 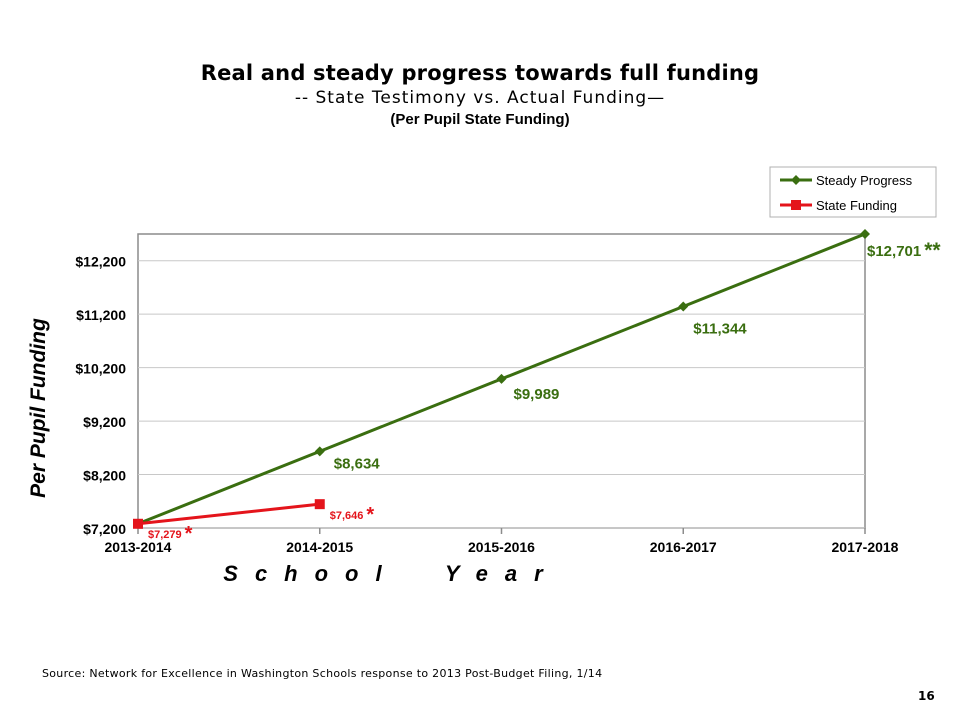 I want to click on slide-subtitle: -- State Testimony vs. Actual Funding—, so click(x=480, y=98).